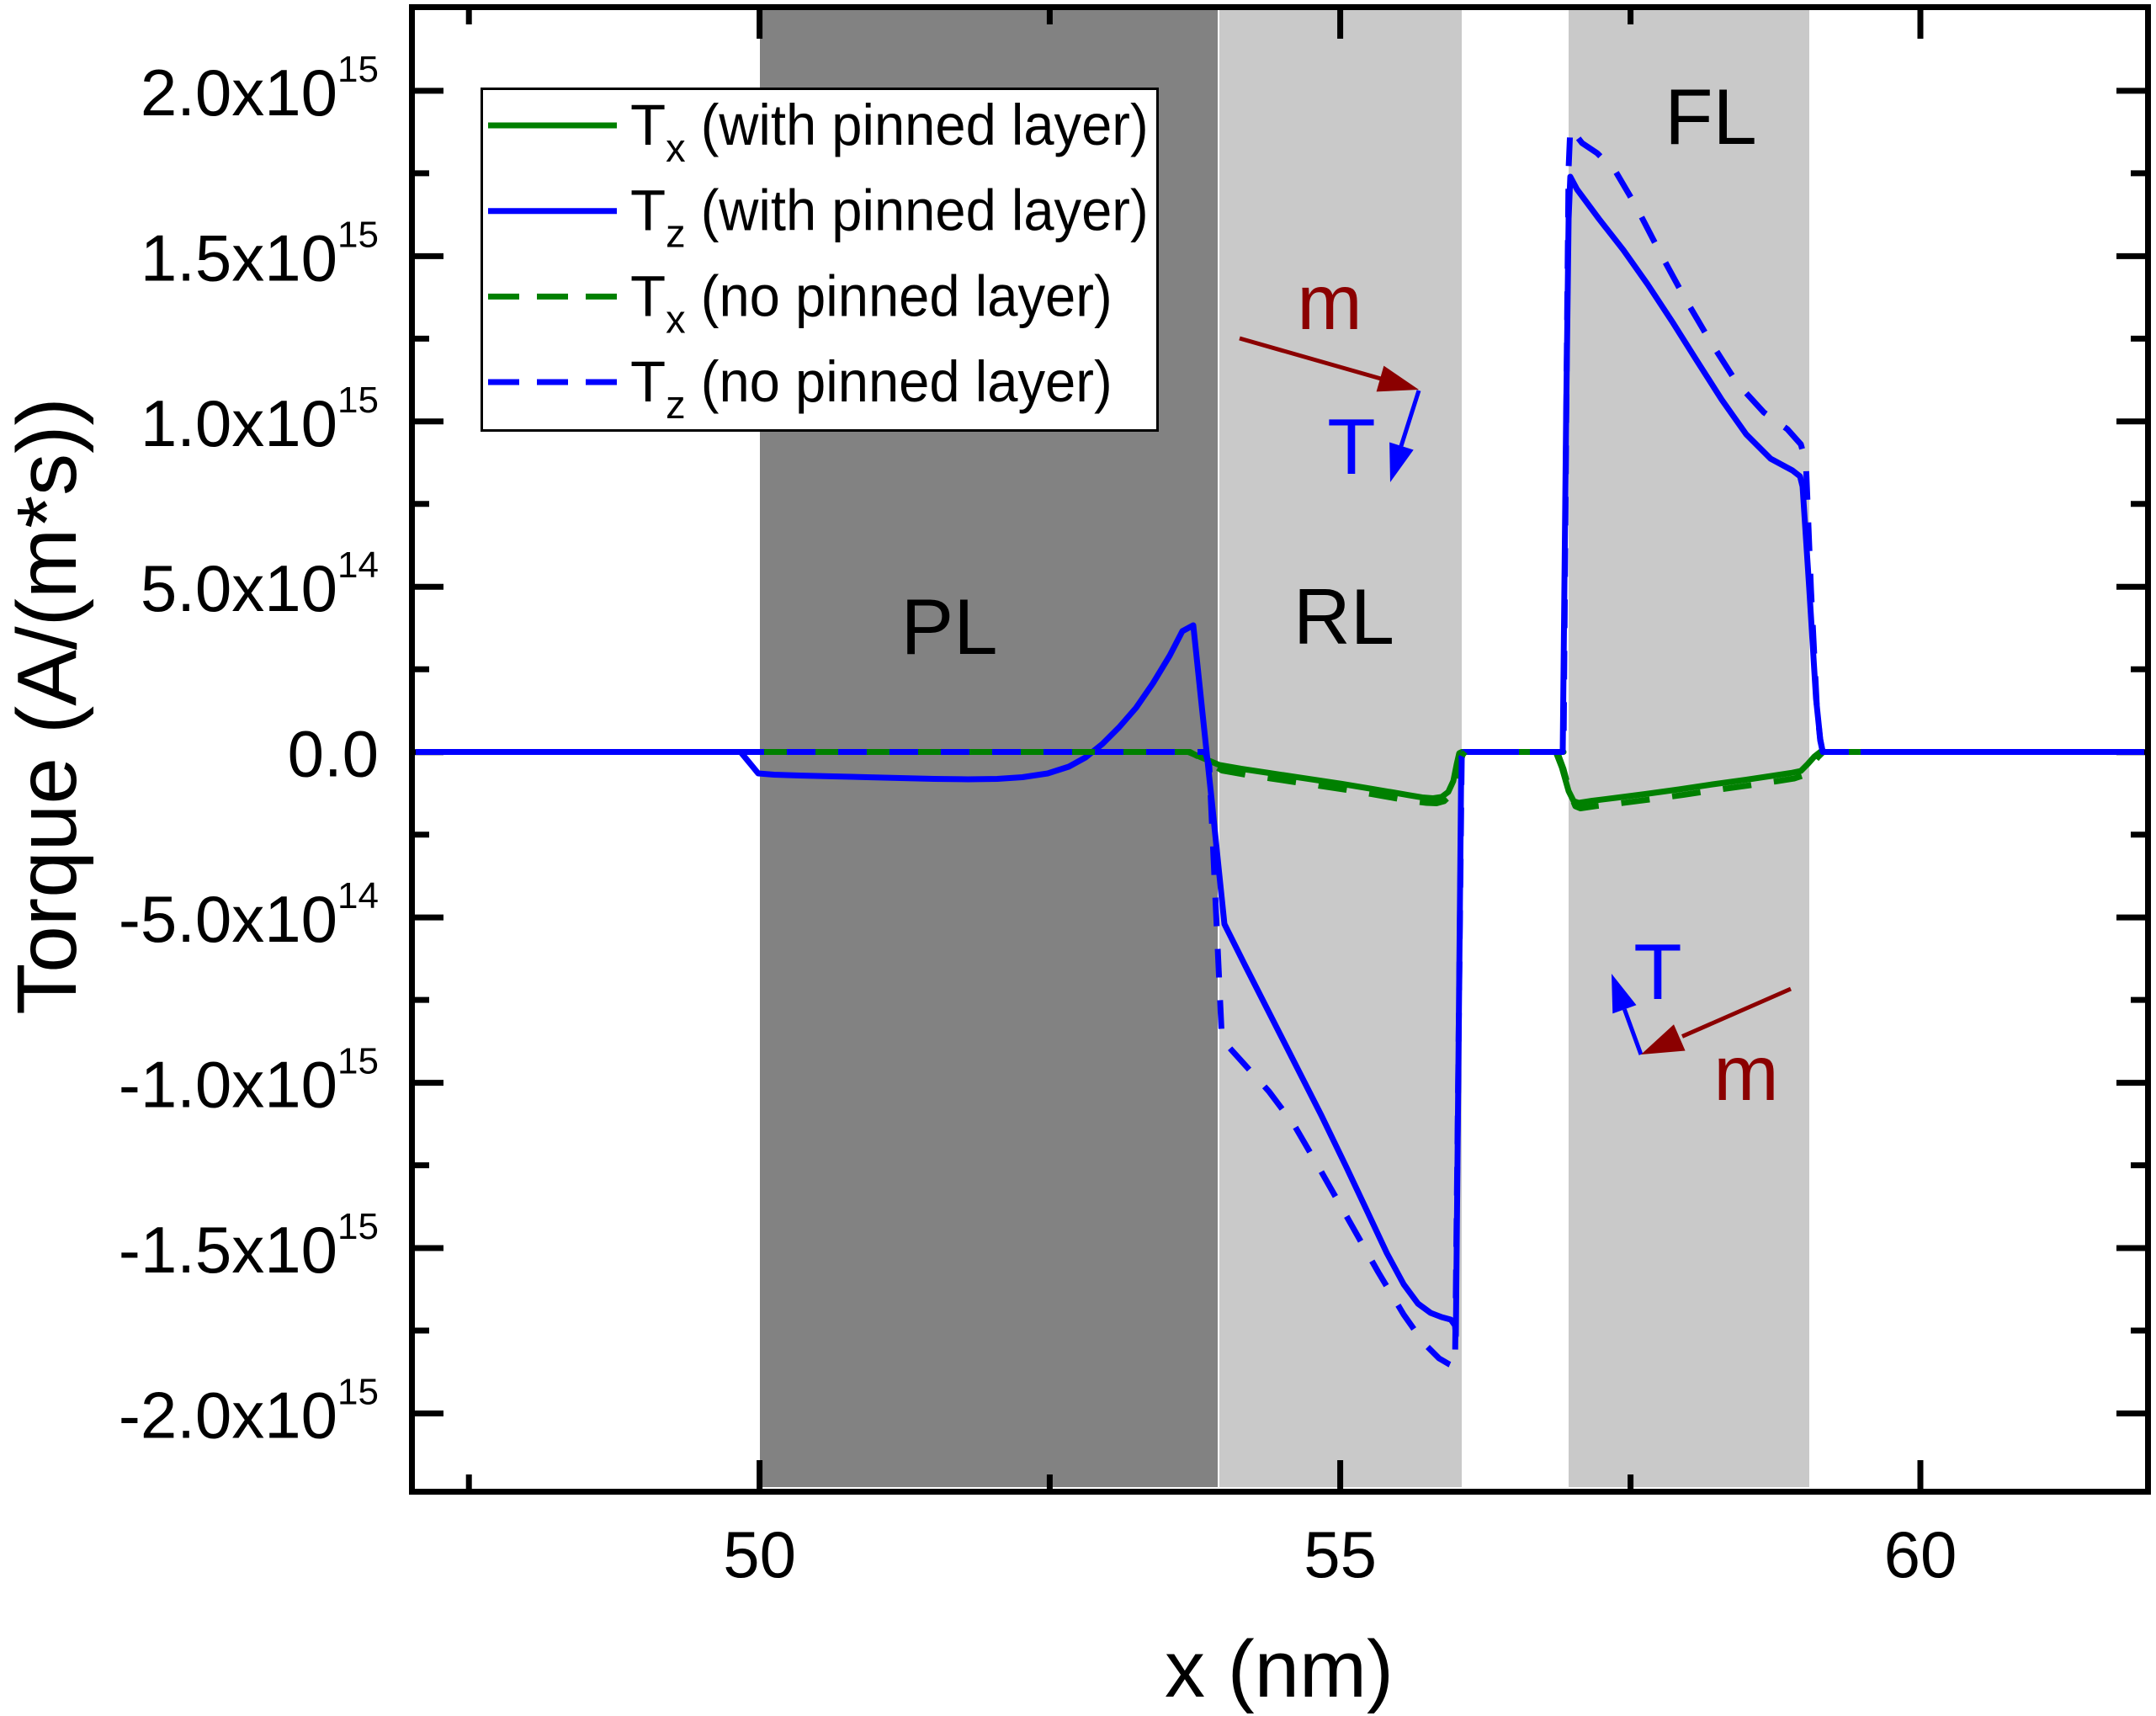 The height and width of the screenshot is (1716, 2156). Describe the element at coordinates (249, 1412) in the screenshot. I see `svg-text: -2.0x10¹⁵` at that location.